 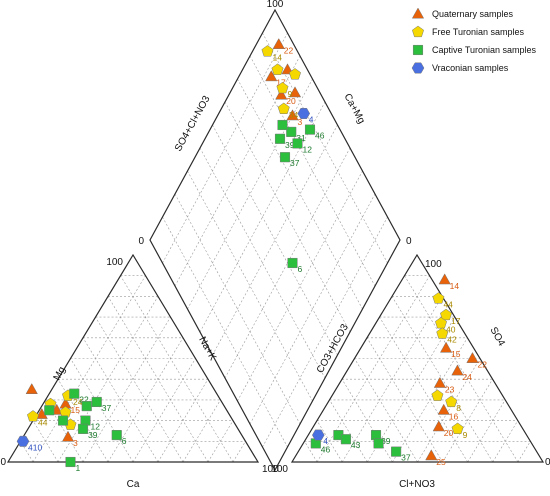 I want to click on anion-point-label: 40, so click(x=451, y=329).